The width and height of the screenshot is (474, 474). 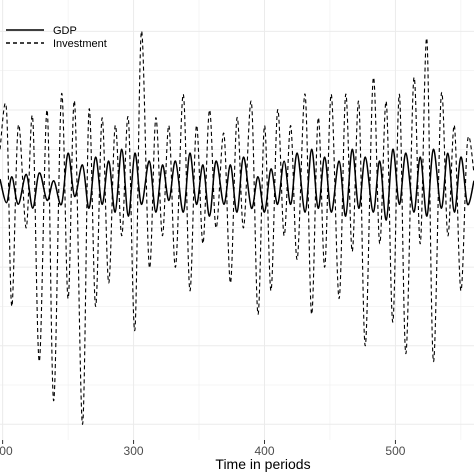 What do you see at coordinates (65, 31) in the screenshot?
I see `legend-label-gdp: GDP` at bounding box center [65, 31].